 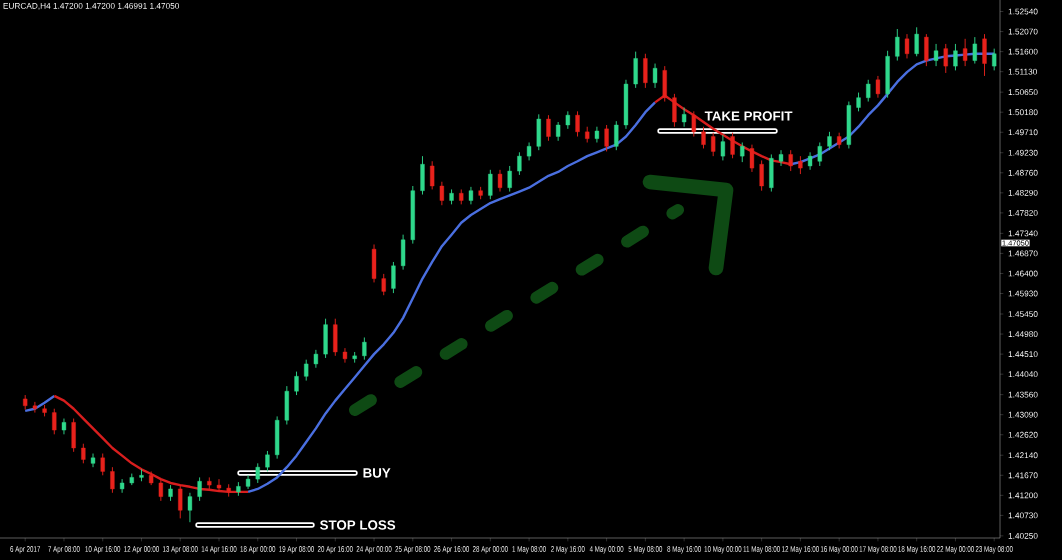 What do you see at coordinates (1023, 354) in the screenshot?
I see `y-tick-label: 1.44510` at bounding box center [1023, 354].